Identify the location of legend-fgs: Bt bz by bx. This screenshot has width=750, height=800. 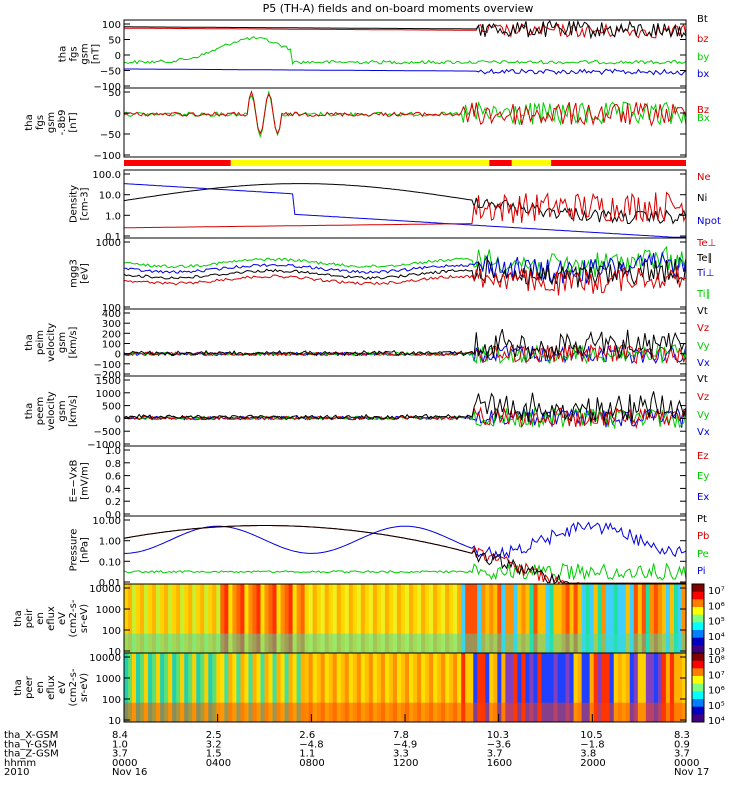
(703, 47).